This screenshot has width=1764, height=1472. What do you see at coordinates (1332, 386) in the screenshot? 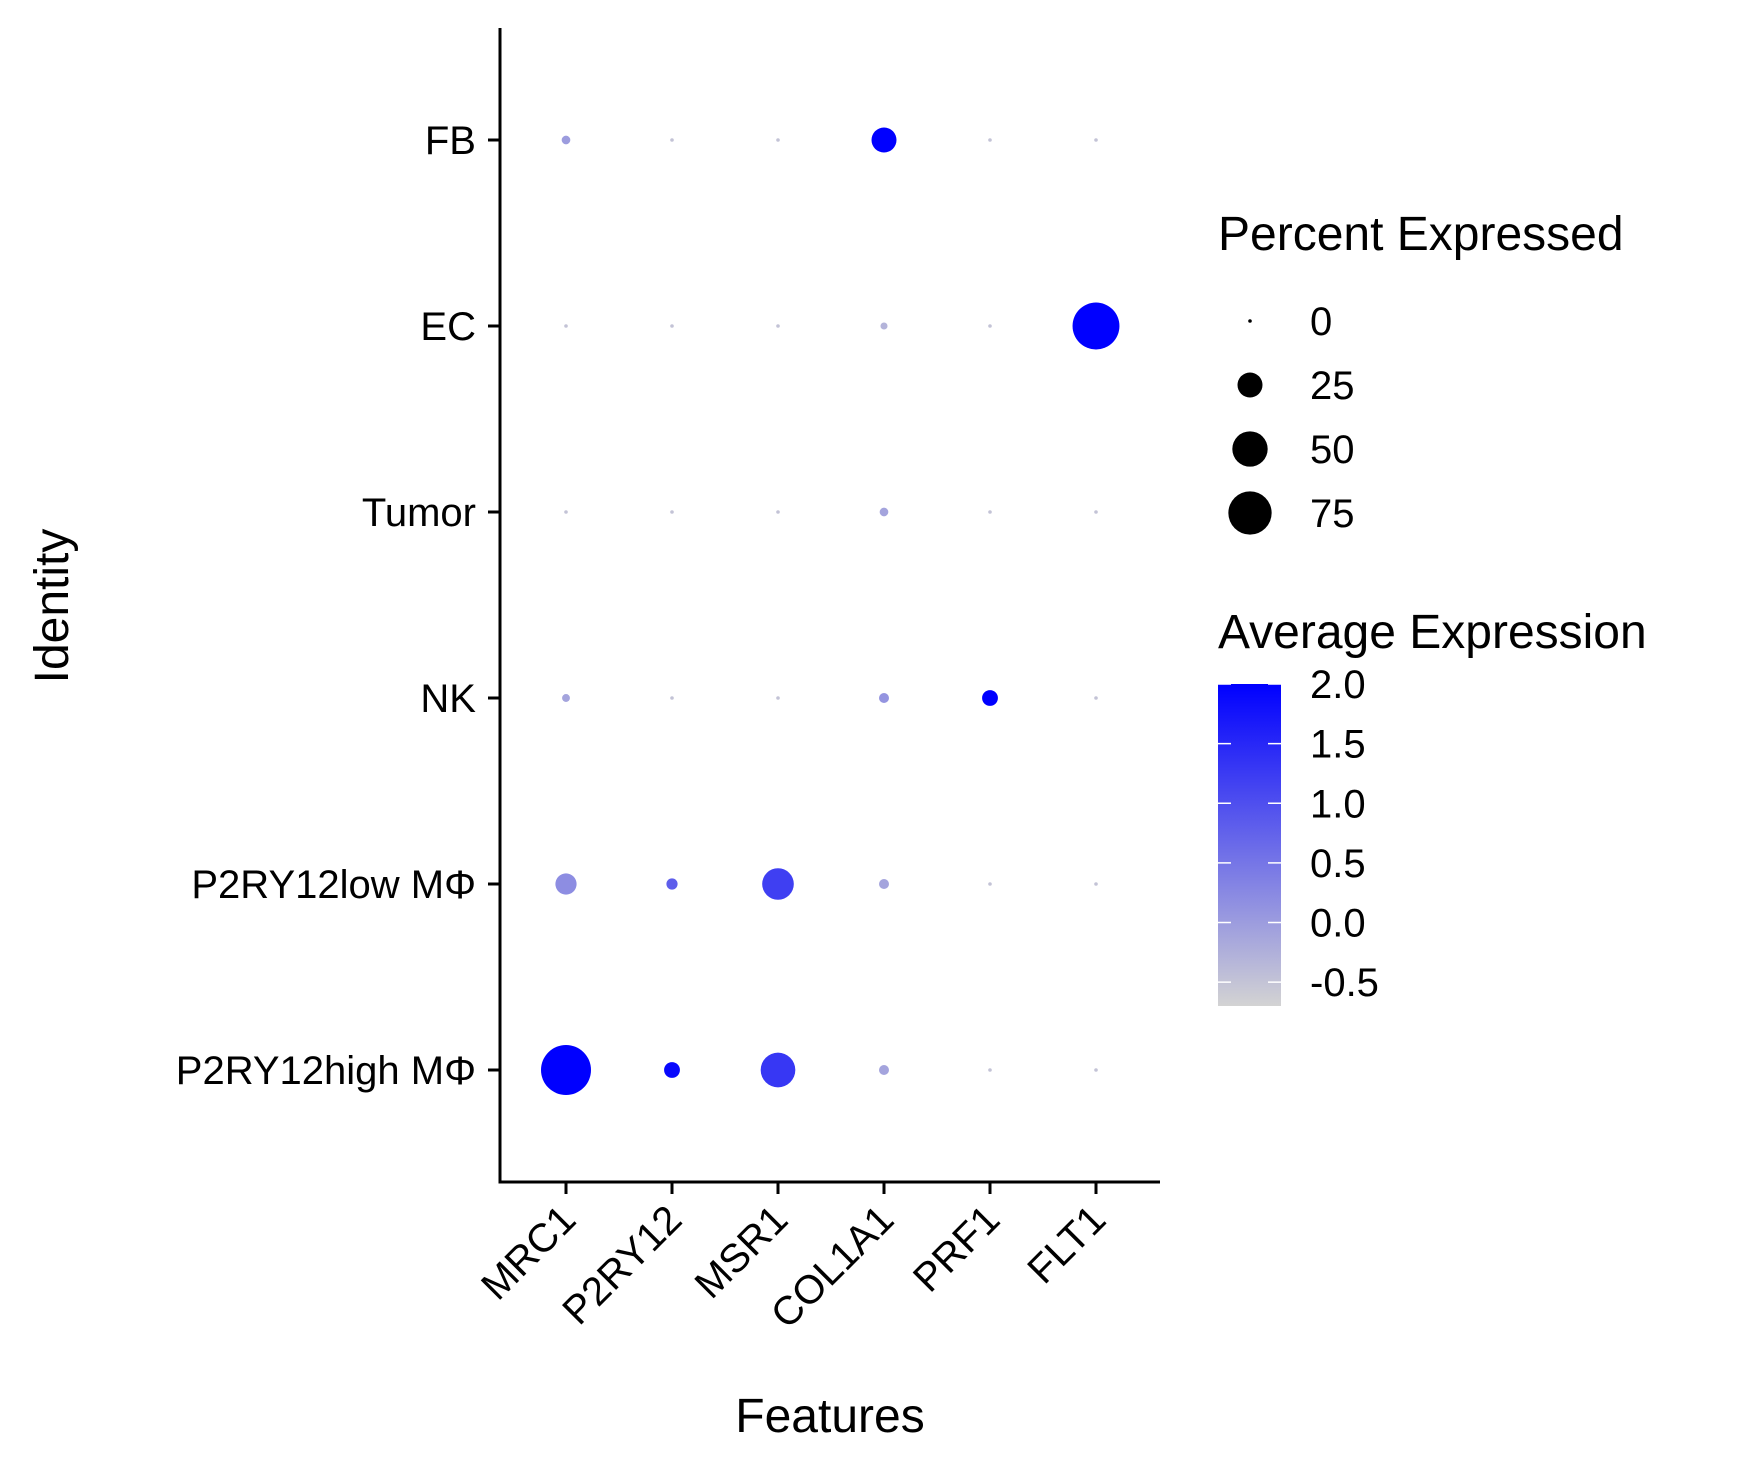
I see `size-legend-label-25: 25` at bounding box center [1332, 386].